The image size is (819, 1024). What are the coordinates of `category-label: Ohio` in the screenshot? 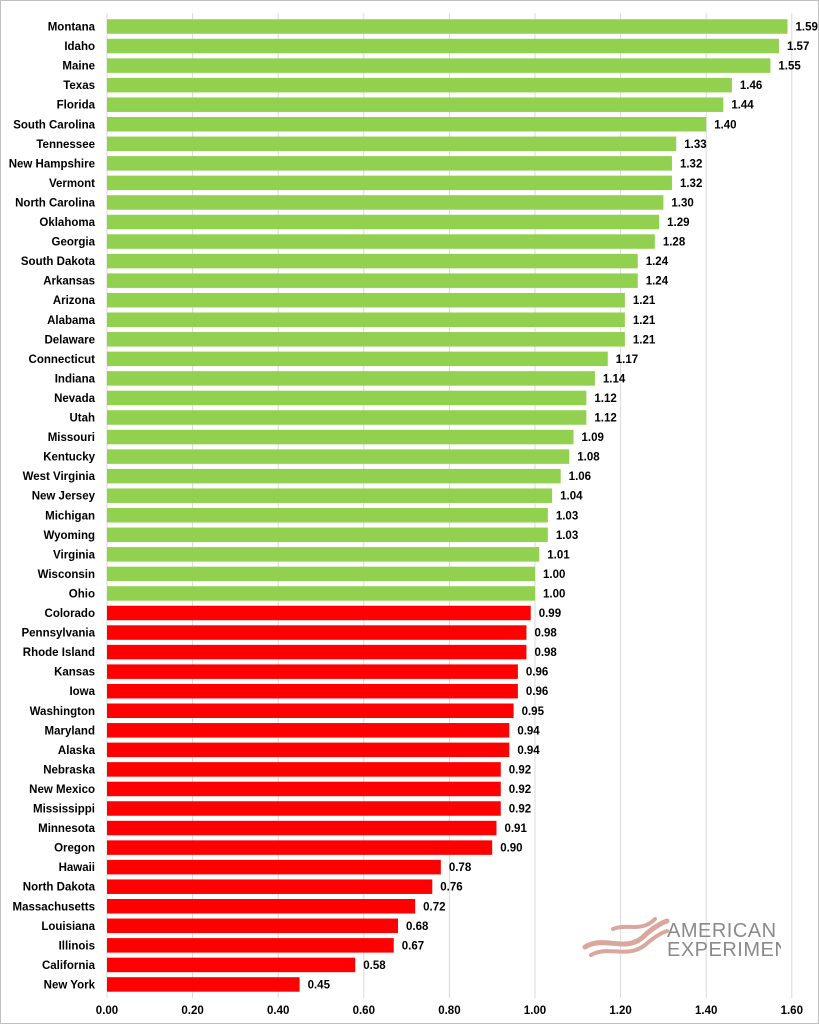 It's located at (82, 594).